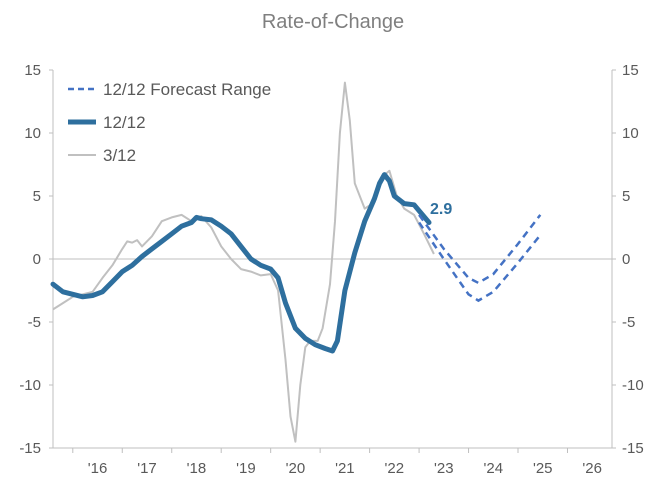  What do you see at coordinates (30, 385) in the screenshot?
I see `y-tick-label-left: -10` at bounding box center [30, 385].